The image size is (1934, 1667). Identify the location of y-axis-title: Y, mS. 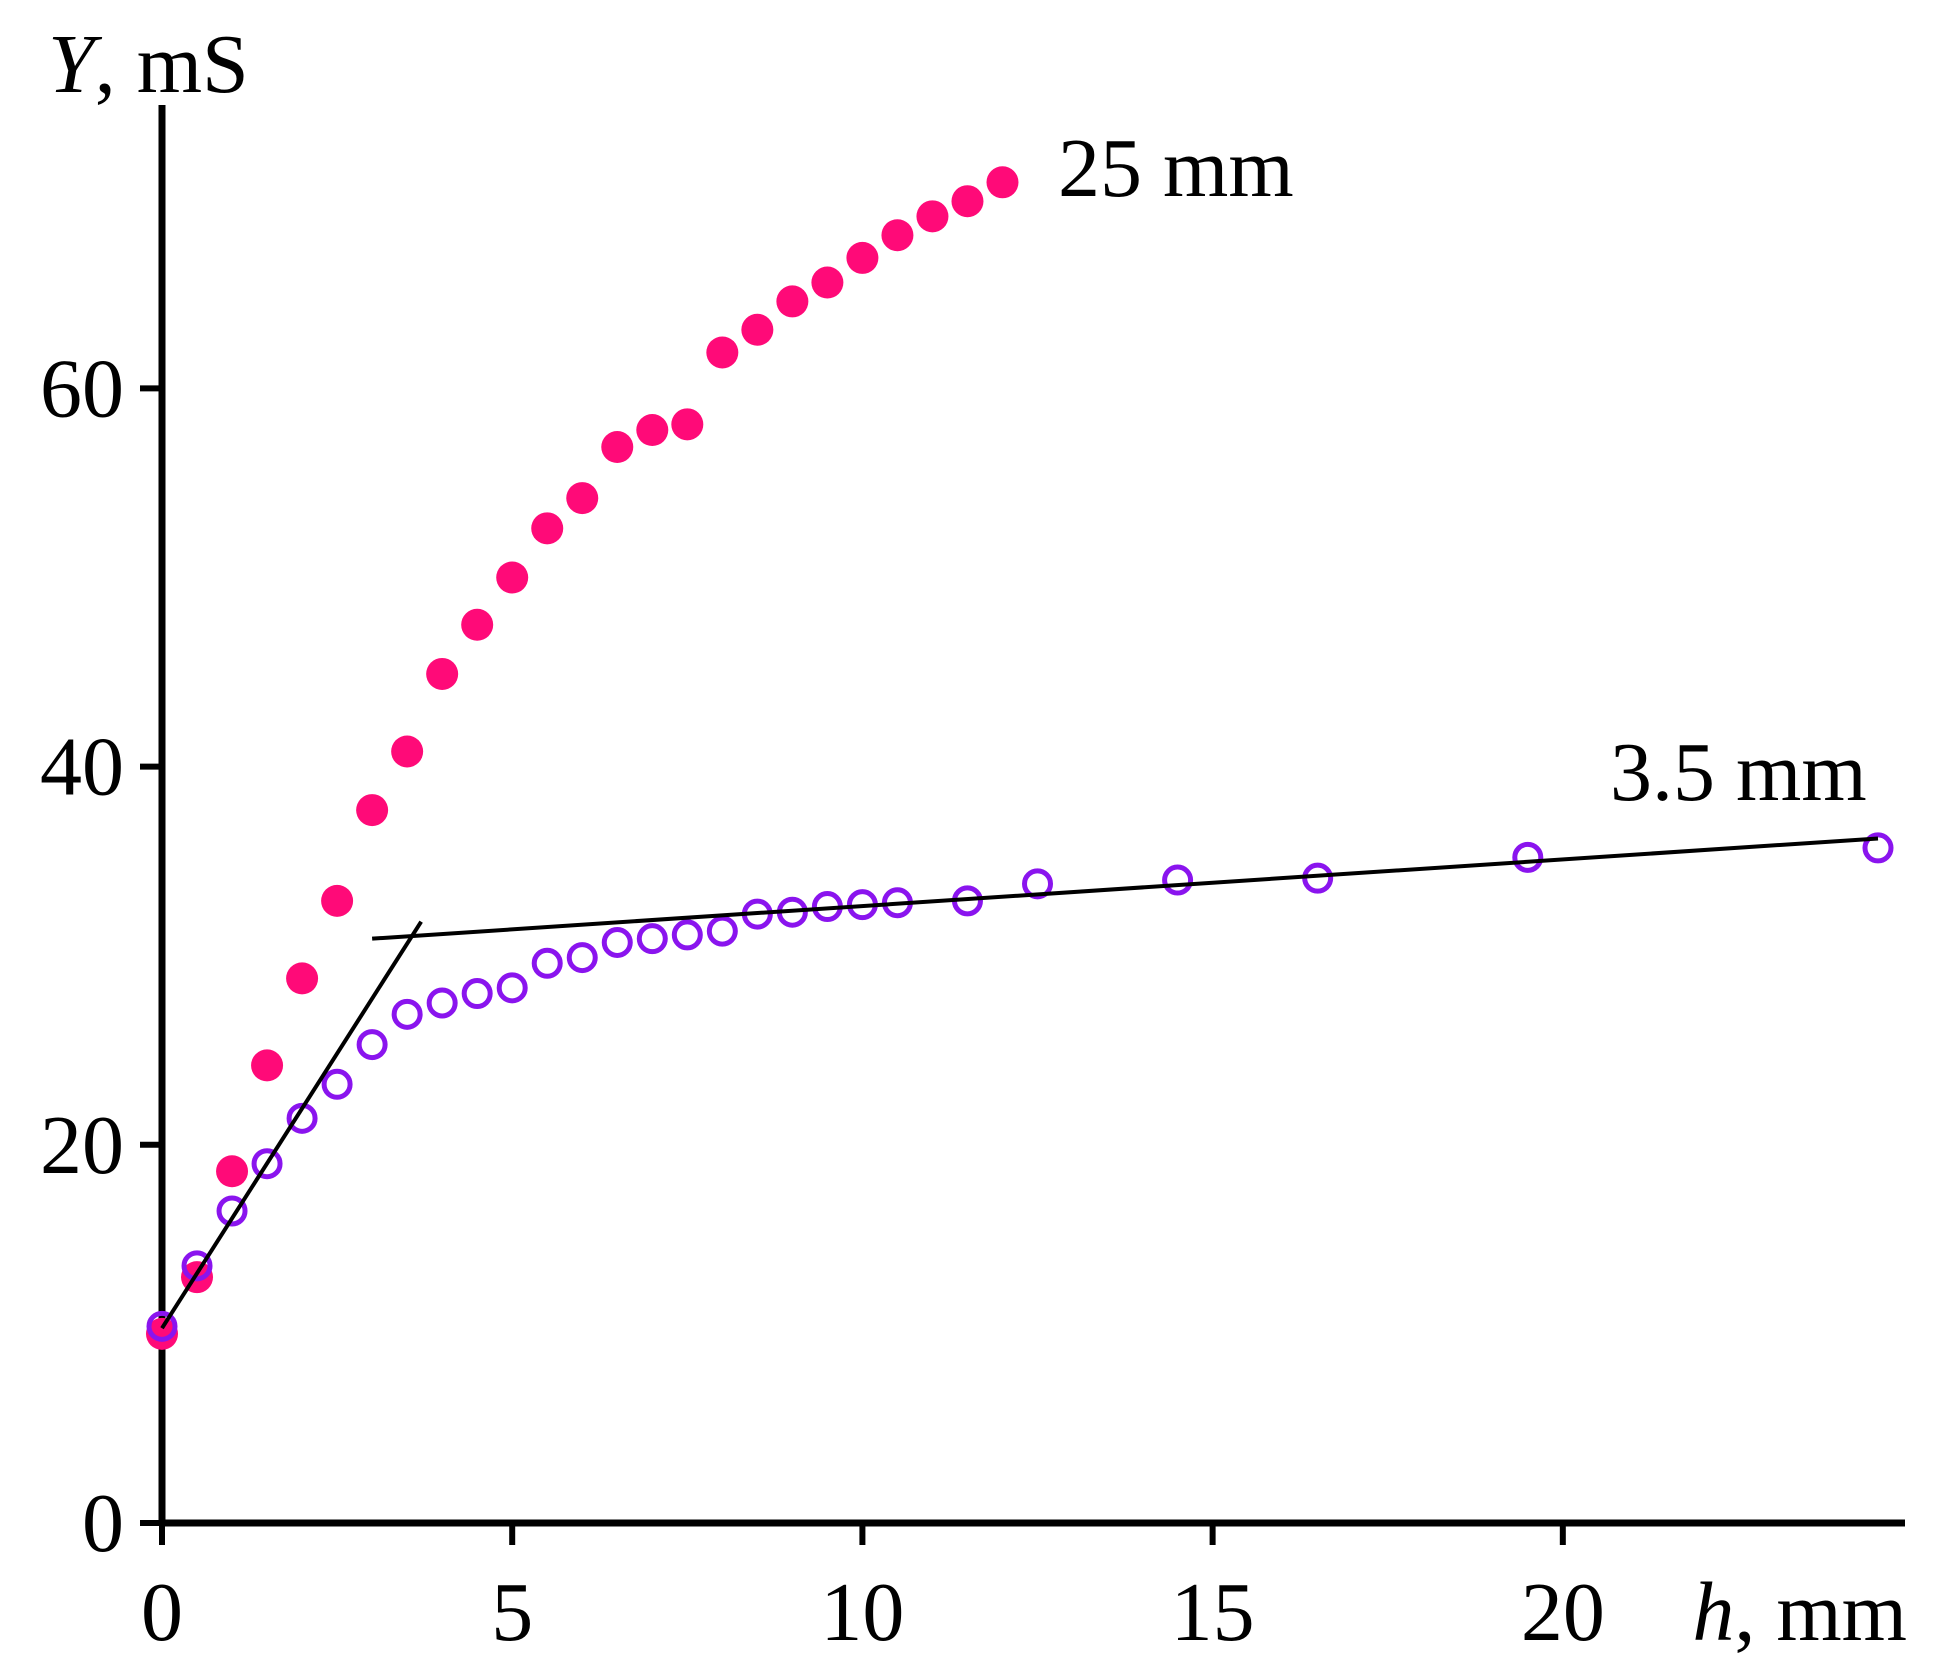
(148, 64).